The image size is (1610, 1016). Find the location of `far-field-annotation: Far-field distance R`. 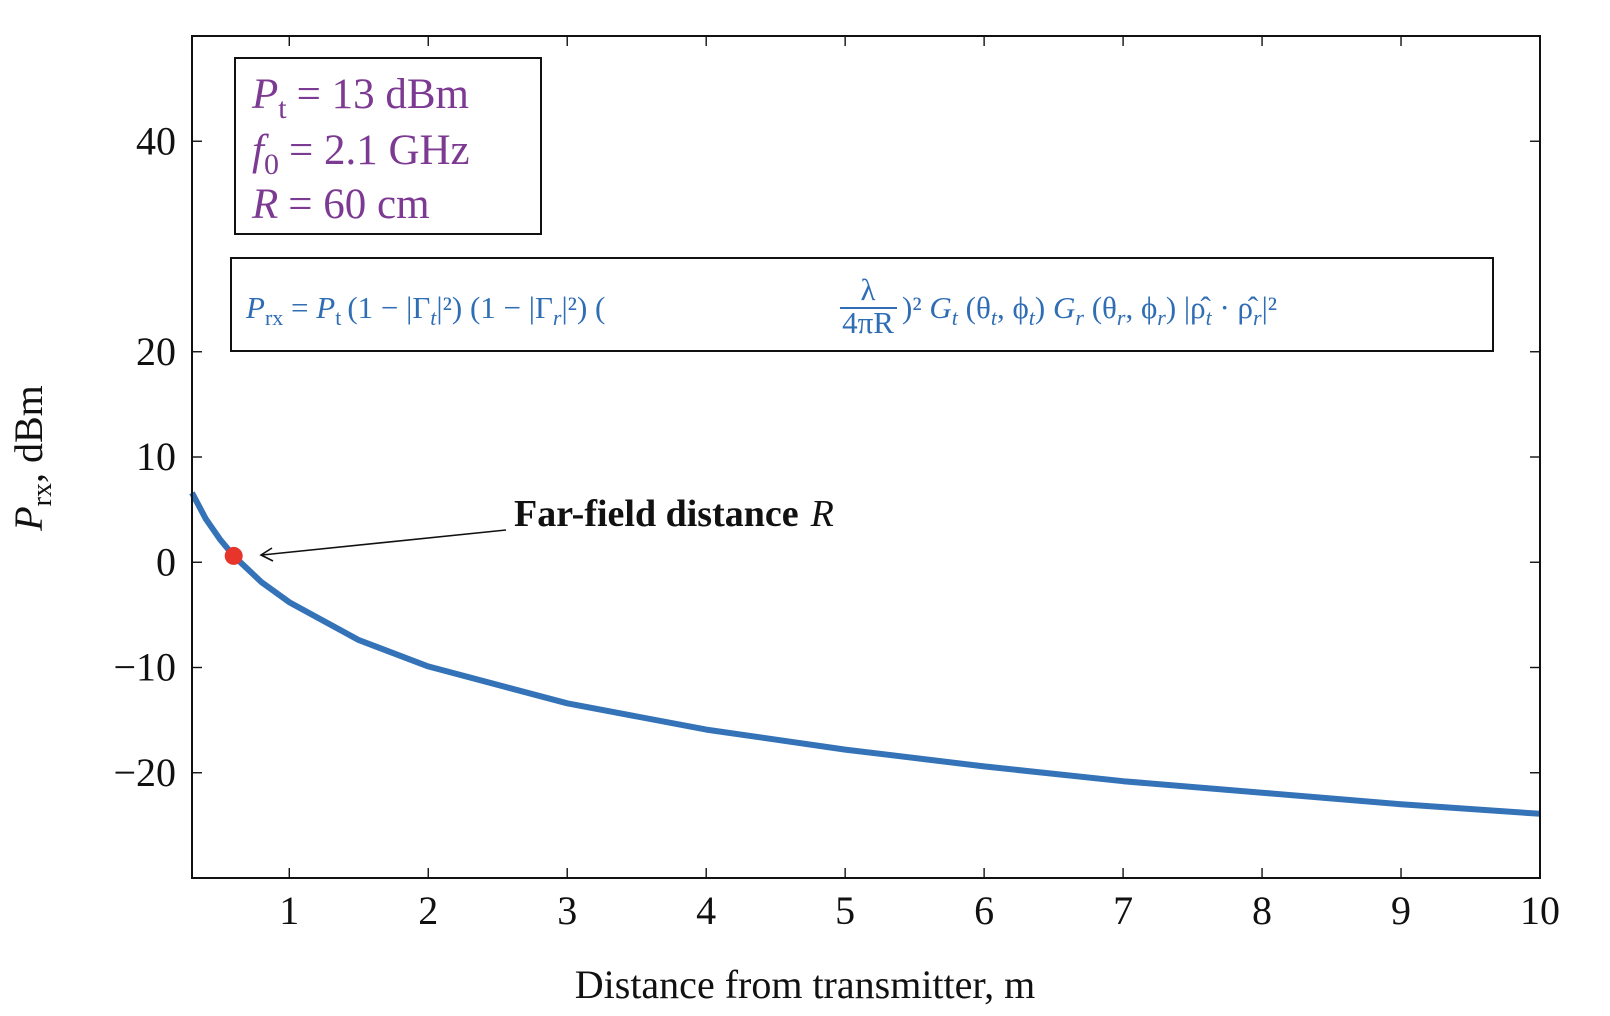

far-field-annotation: Far-field distance R is located at coordinates (546, 527).